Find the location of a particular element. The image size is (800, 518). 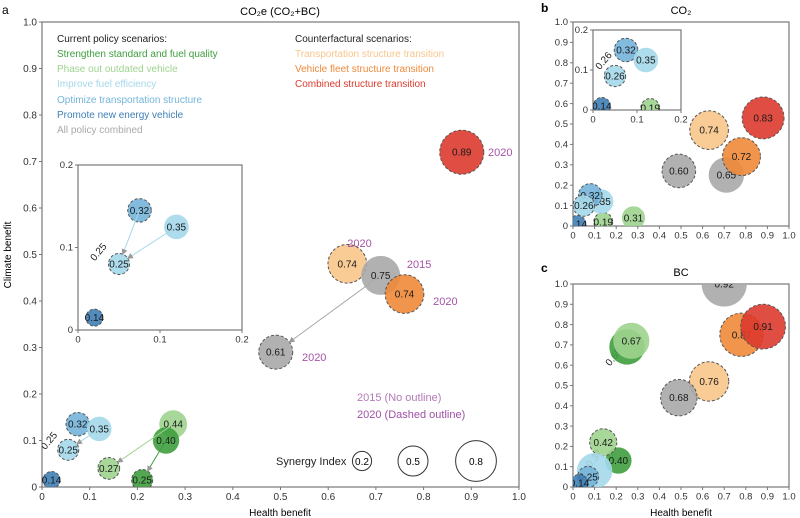

panel-c-bubble-label: 0.40 is located at coordinates (619, 461).